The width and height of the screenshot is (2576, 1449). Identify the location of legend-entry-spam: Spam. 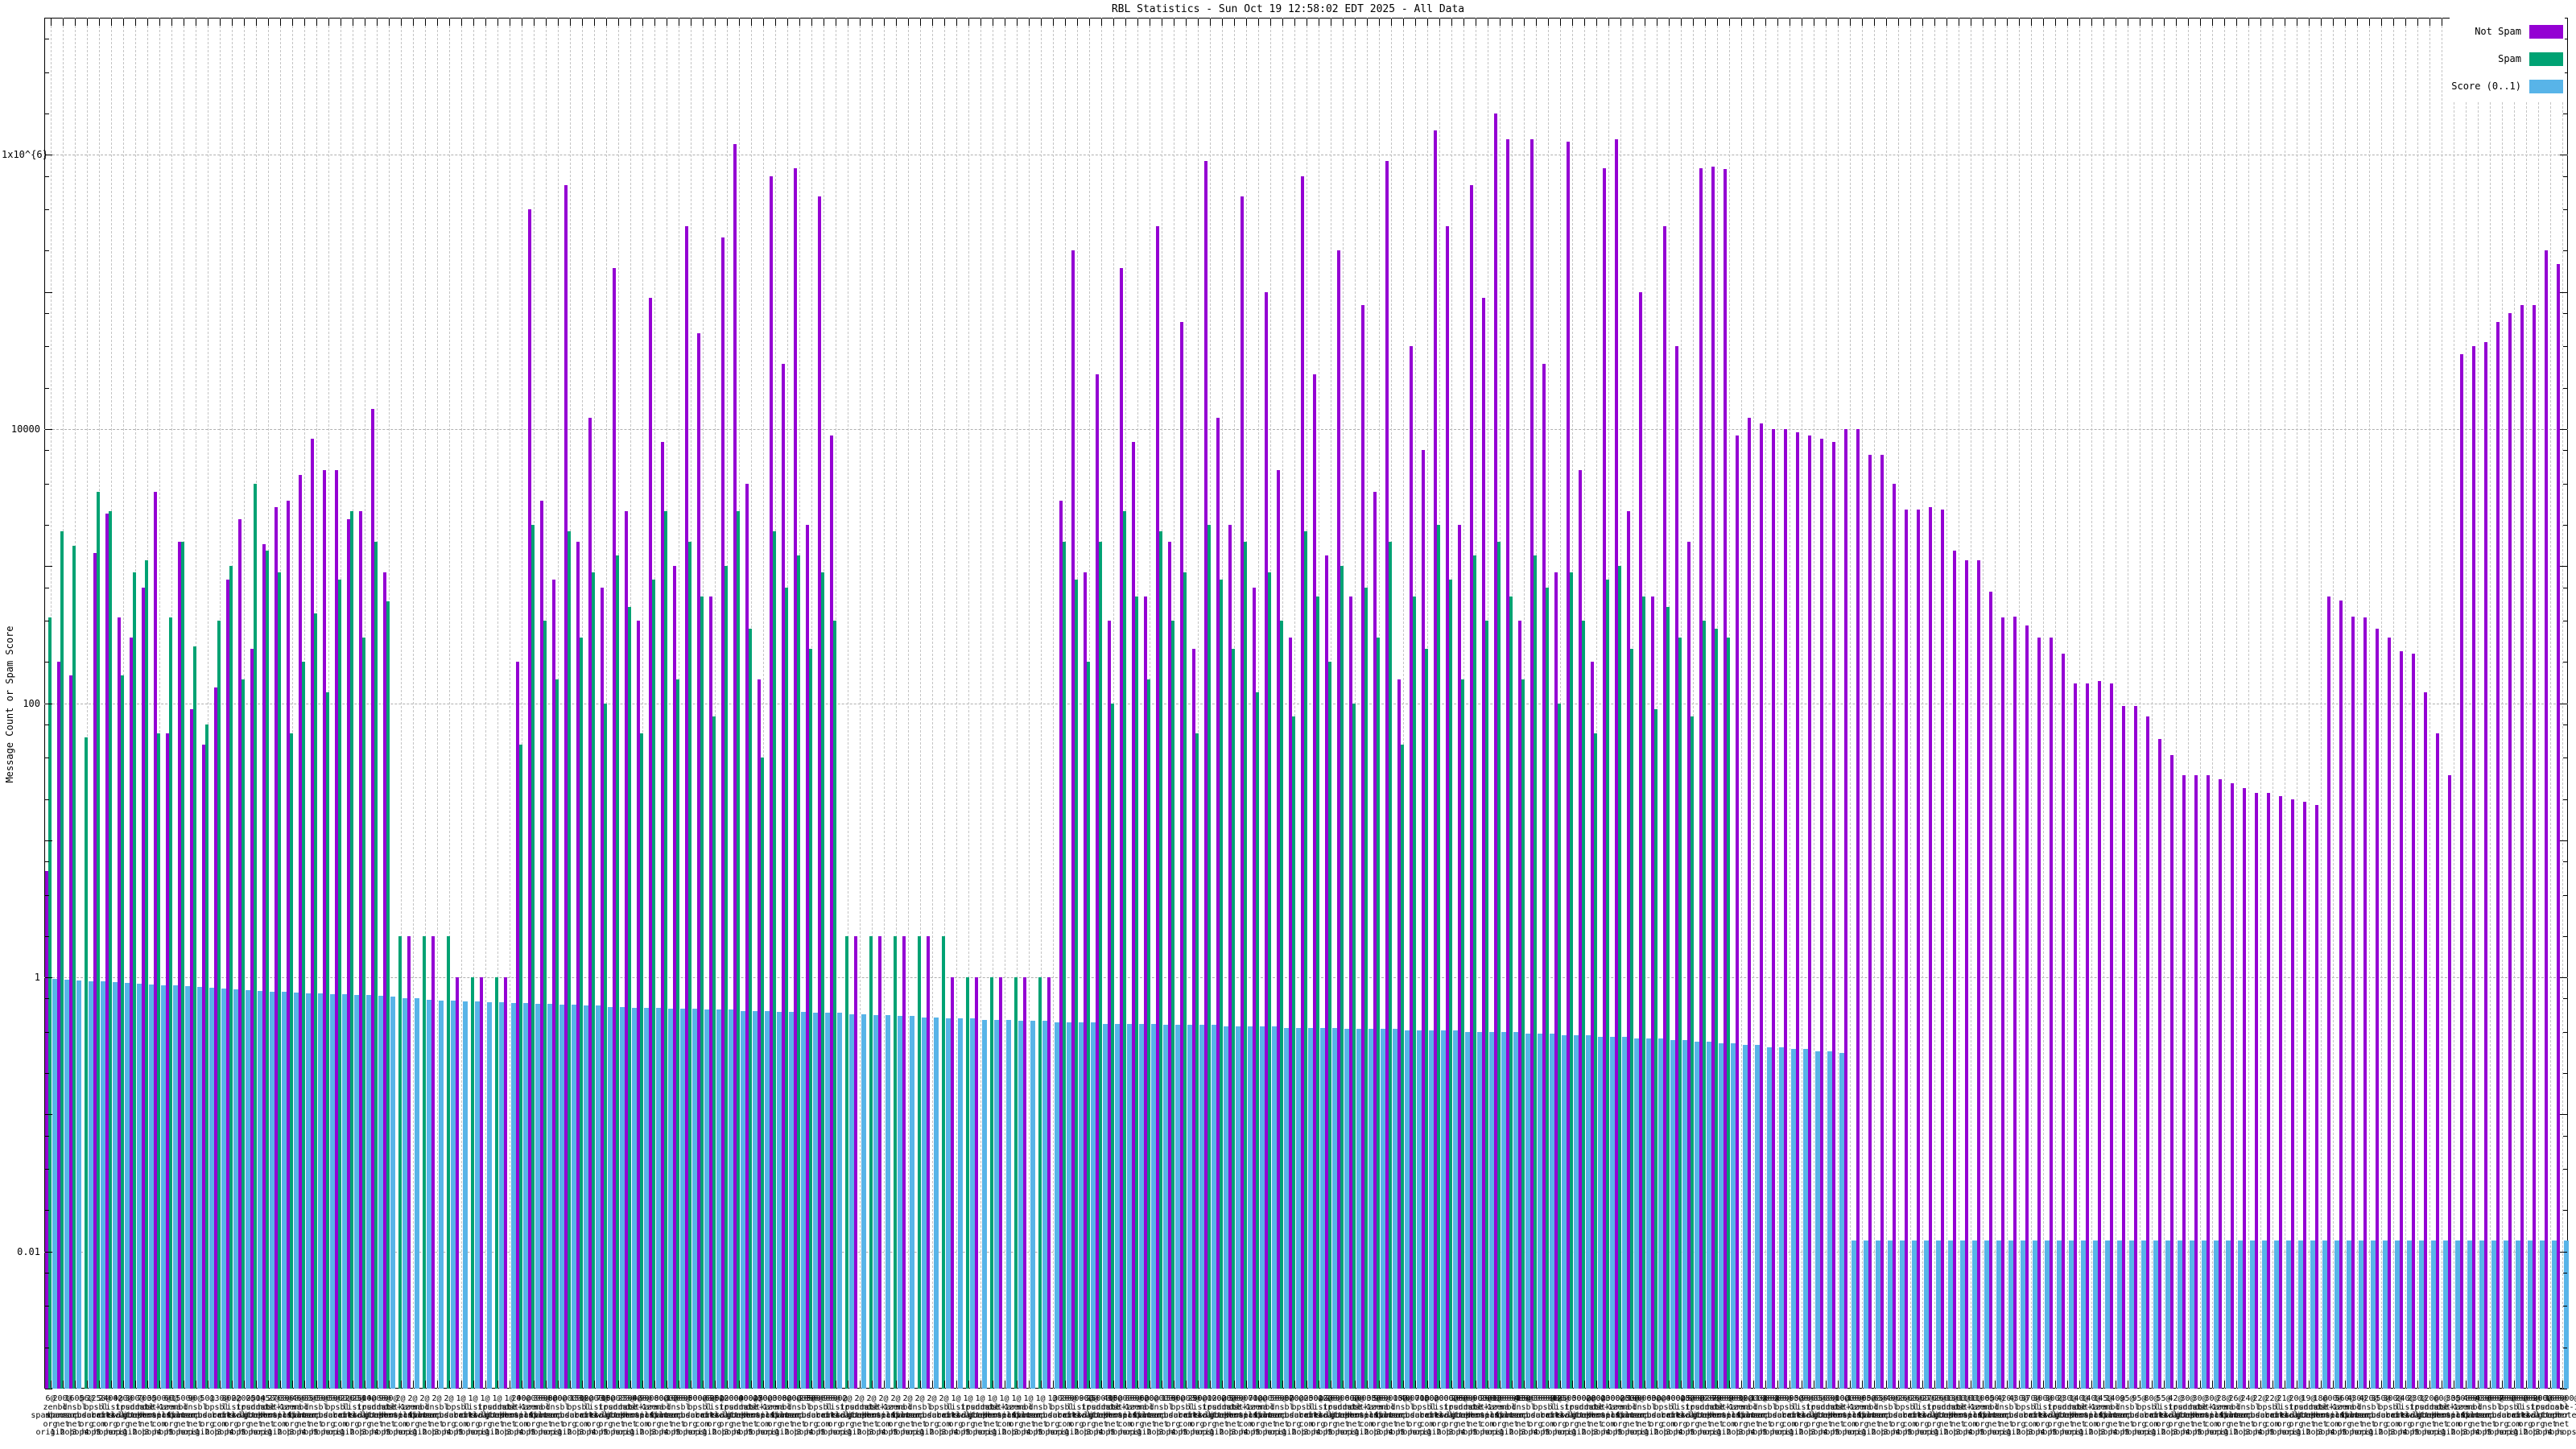
(2507, 58).